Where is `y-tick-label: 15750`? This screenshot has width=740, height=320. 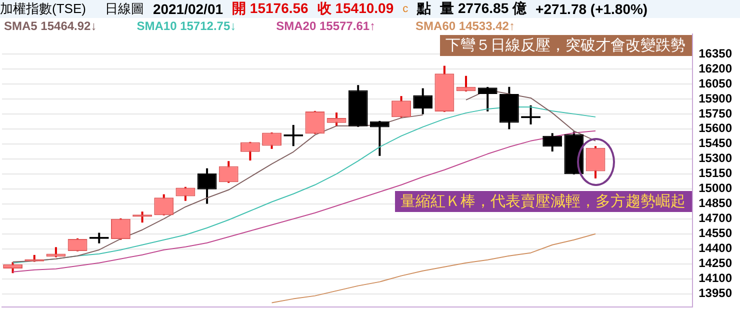 y-tick-label: 15750 is located at coordinates (715, 113).